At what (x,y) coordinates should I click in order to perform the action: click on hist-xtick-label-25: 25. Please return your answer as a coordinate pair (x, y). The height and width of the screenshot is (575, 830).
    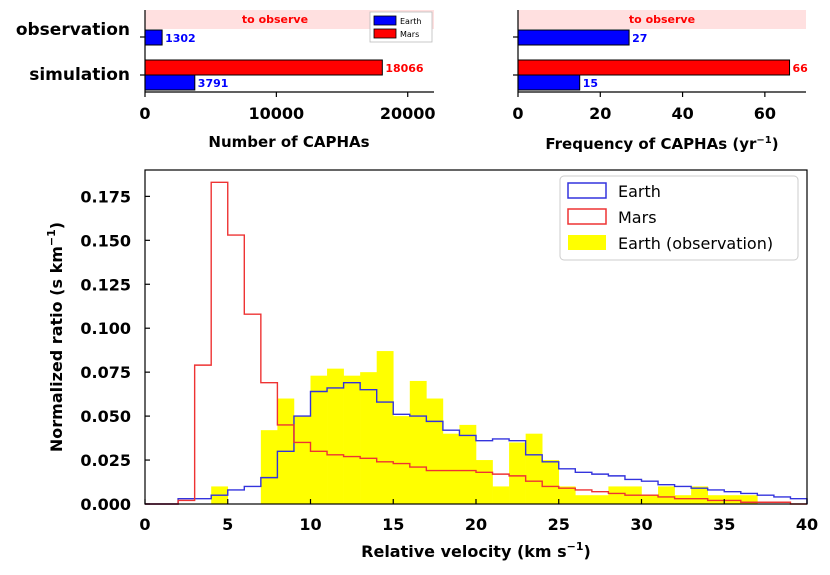
    Looking at the image, I should click on (559, 524).